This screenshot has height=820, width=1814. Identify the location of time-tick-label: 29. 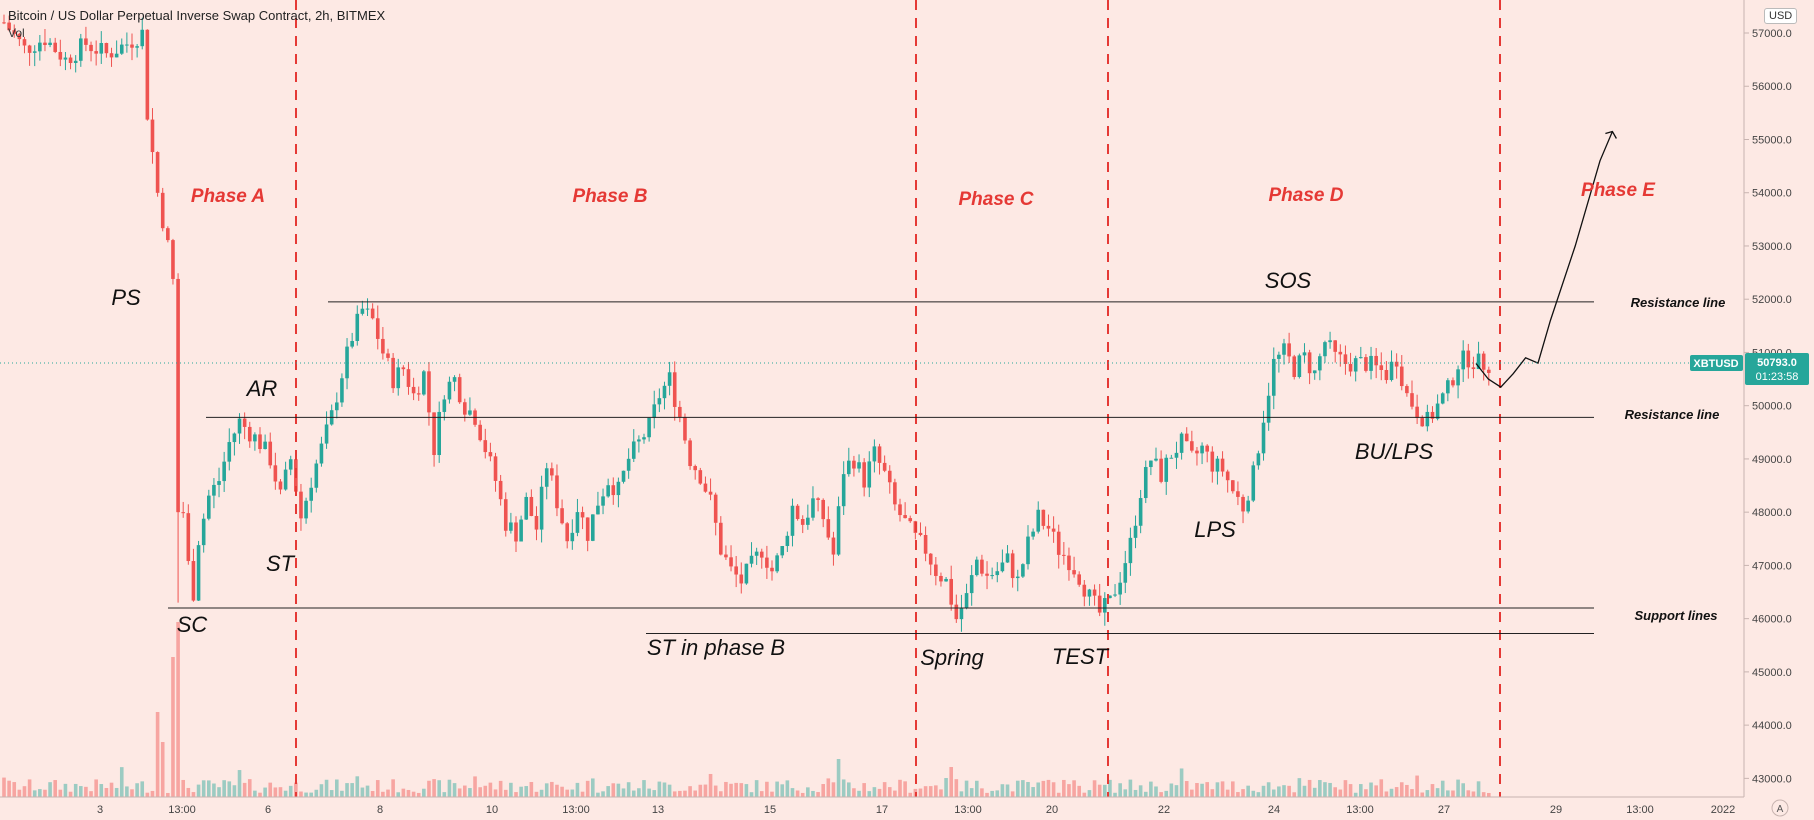
(1556, 810).